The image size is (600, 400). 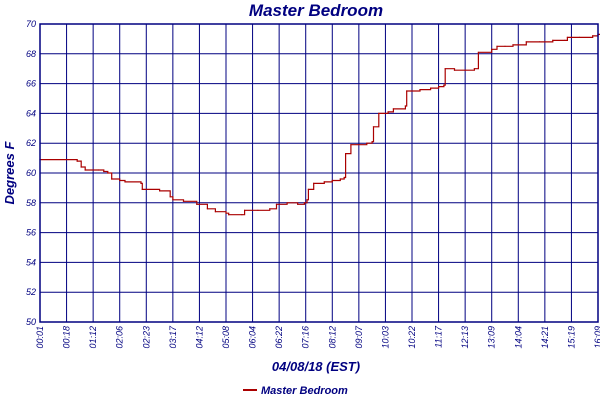 I want to click on y-tick-label: 50, so click(x=31, y=322).